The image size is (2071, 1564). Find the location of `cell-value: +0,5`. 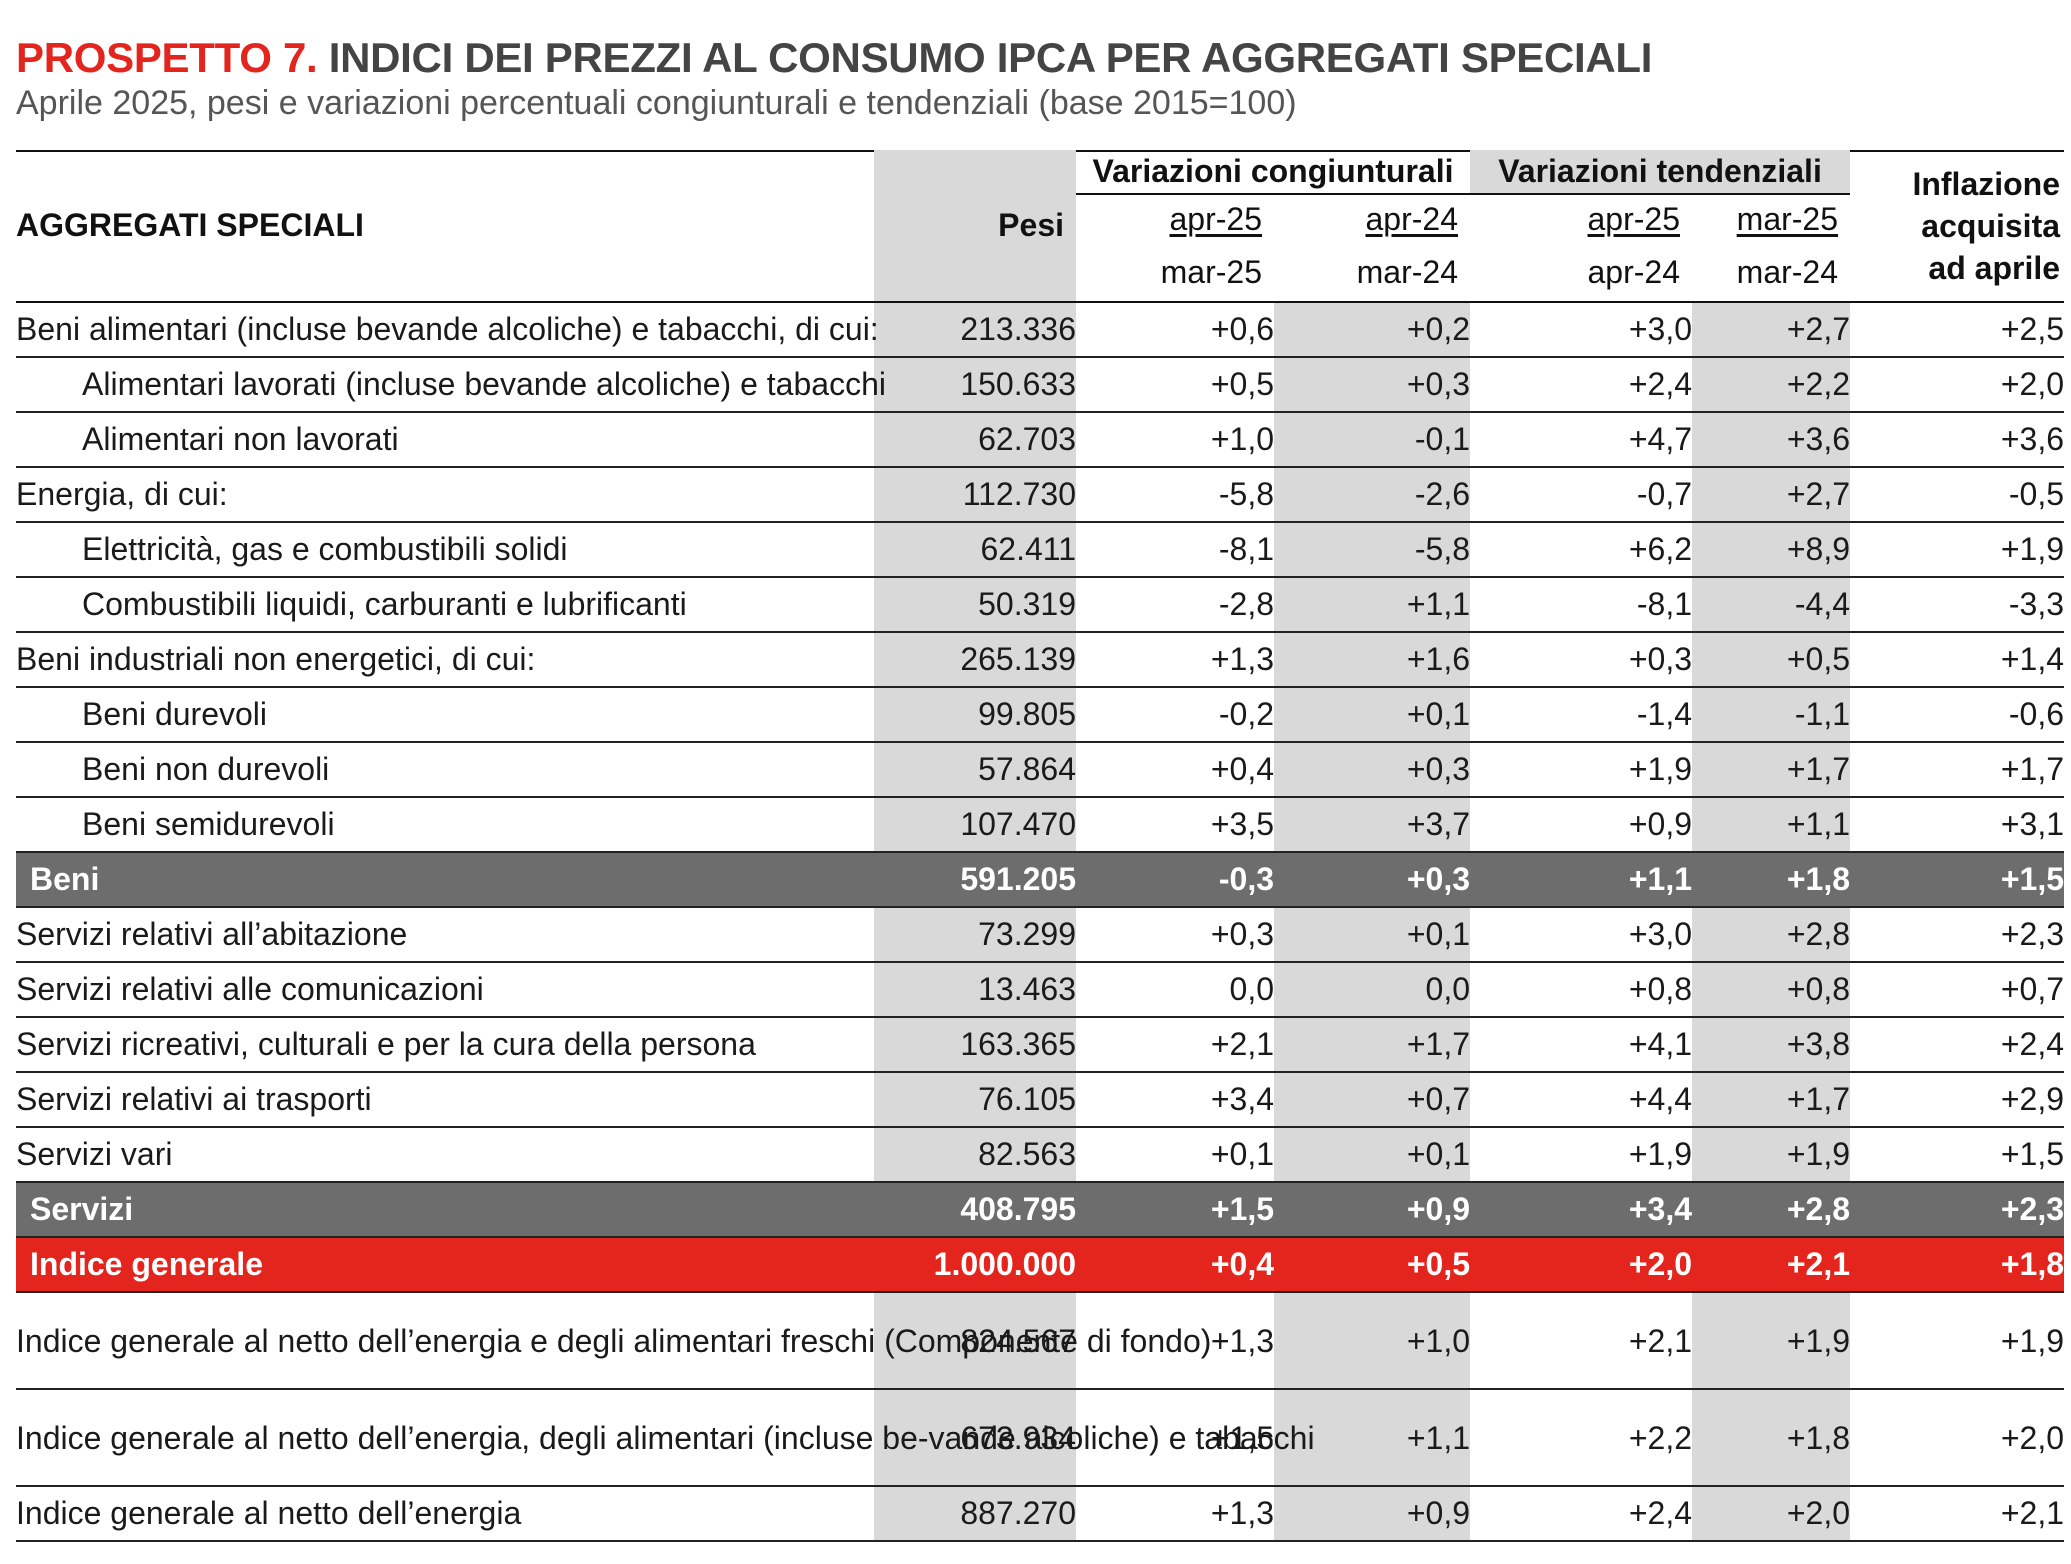

cell-value: +0,5 is located at coordinates (1771, 660).